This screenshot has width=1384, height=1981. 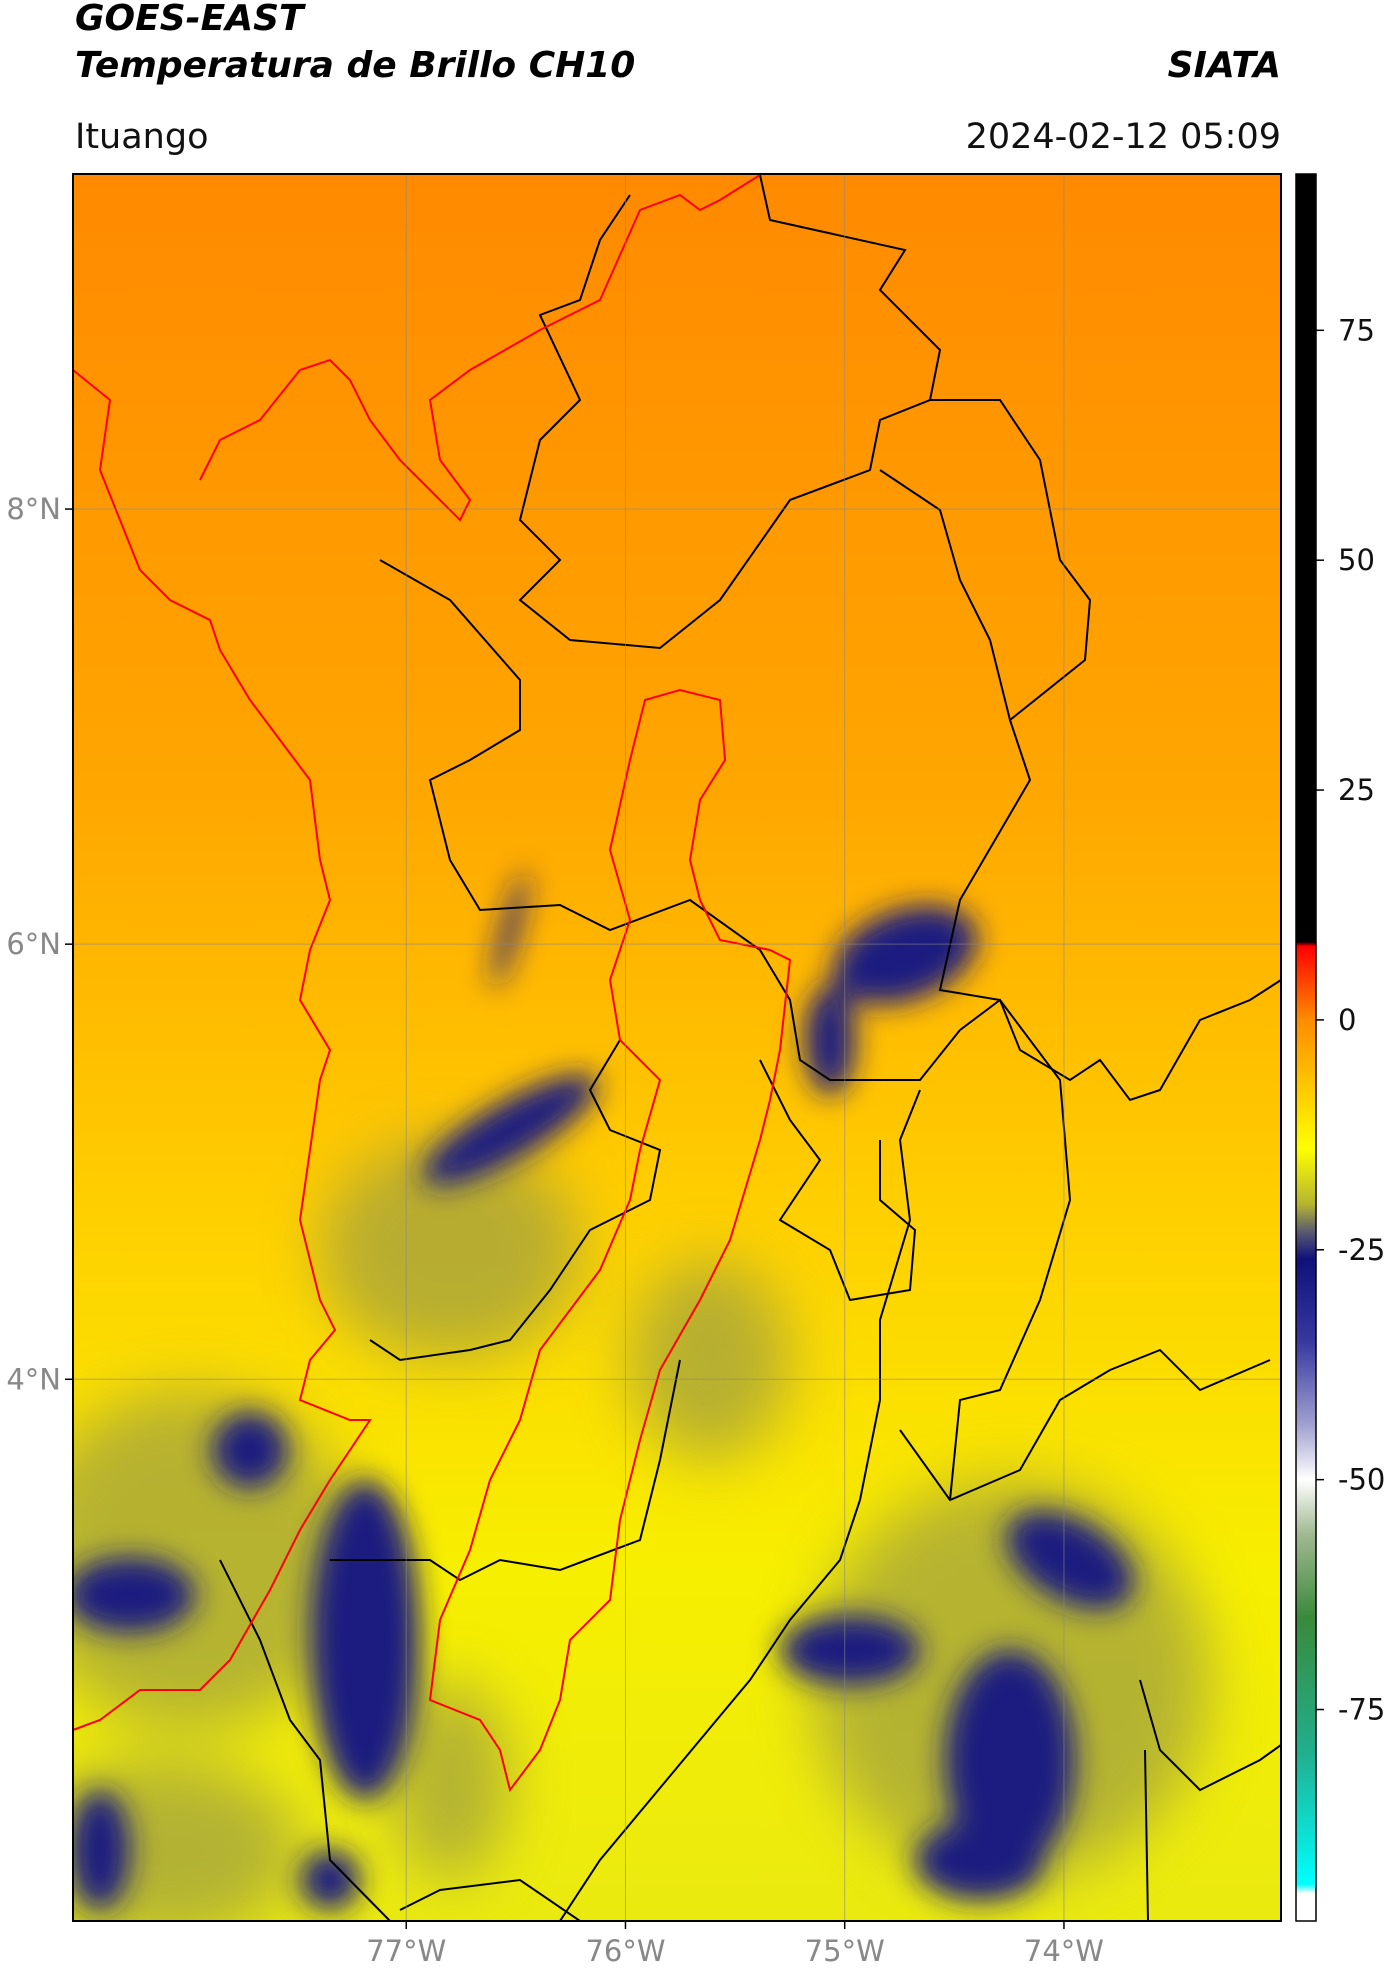 I want to click on subtitle: Temperatura de Brillo CH10, so click(x=355, y=65).